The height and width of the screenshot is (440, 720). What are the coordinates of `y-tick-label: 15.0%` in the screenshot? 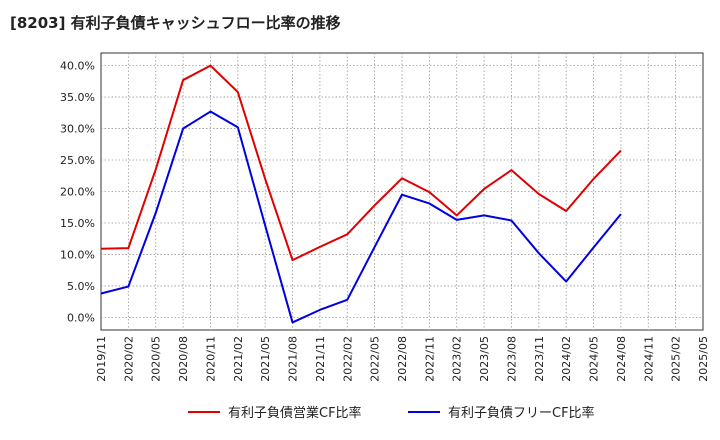 It's located at (77, 223).